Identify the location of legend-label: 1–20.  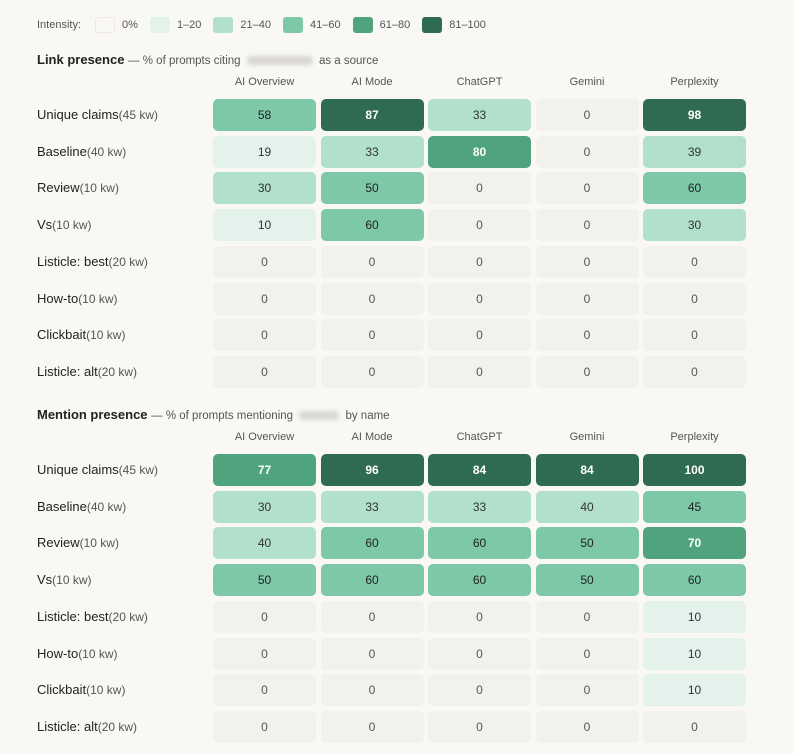
(189, 25).